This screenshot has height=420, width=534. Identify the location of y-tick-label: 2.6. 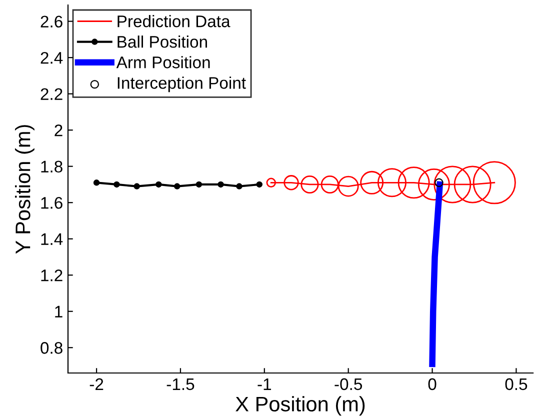
(51, 22).